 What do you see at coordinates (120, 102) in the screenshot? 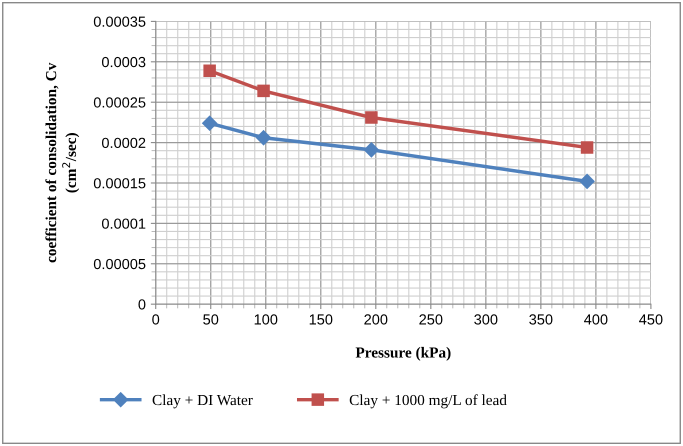
I see `y-tick-label: 0.00025` at bounding box center [120, 102].